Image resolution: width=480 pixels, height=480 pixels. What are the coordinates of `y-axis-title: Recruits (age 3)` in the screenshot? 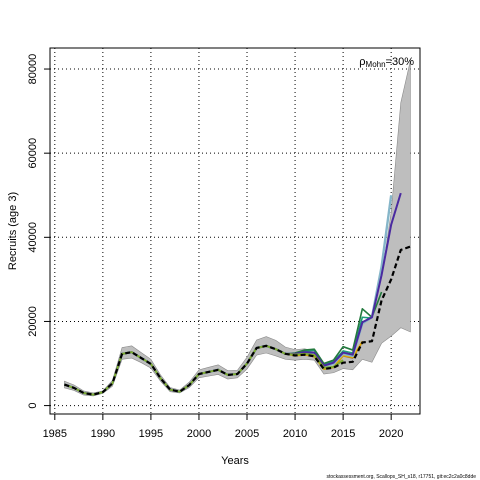 It's located at (13, 231).